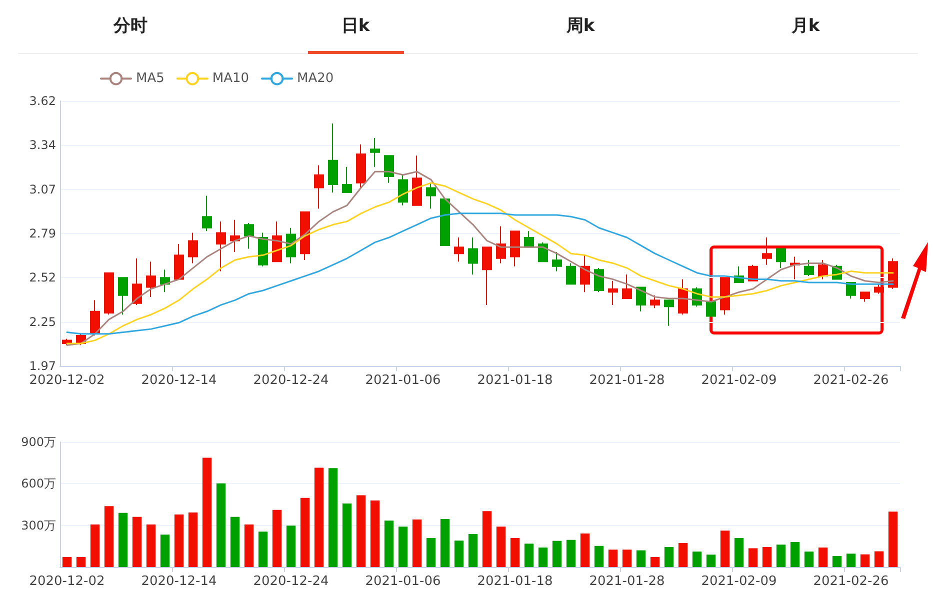 This screenshot has height=608, width=933. I want to click on y-tick-label: 600万, so click(38, 483).